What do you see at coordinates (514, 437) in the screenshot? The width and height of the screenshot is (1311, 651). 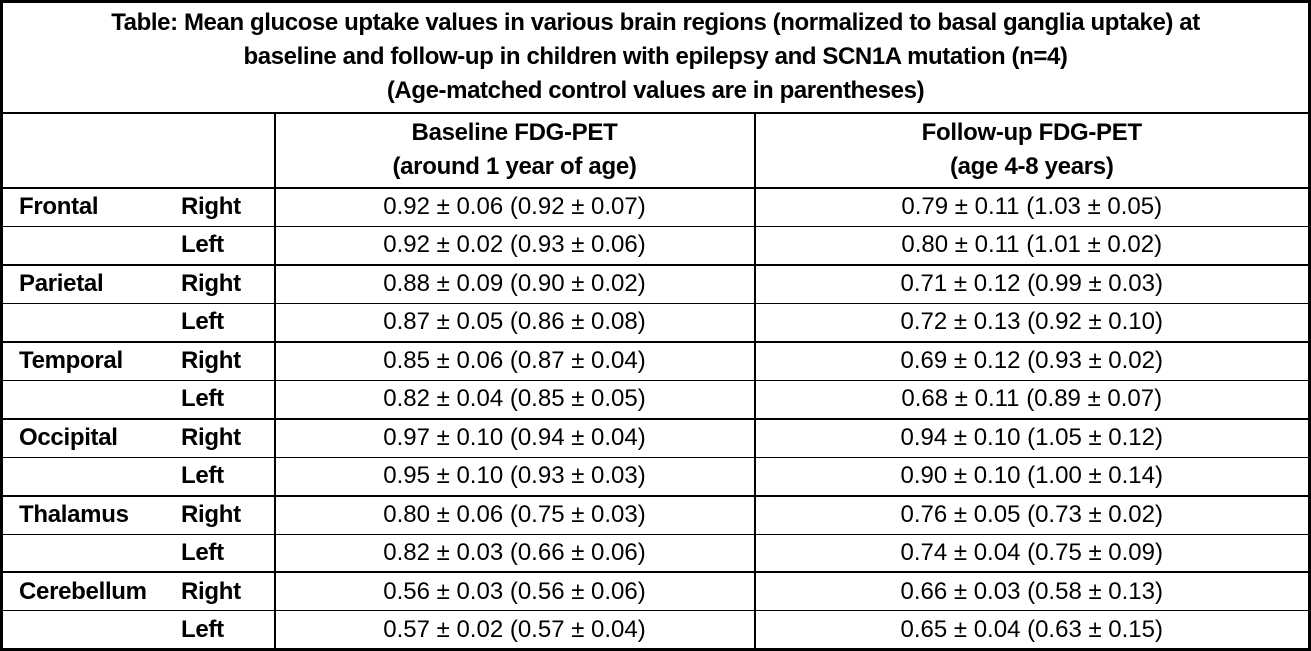 I see `baseline-value: 0.97 ± 0.10 (0.94 ± 0.04)` at bounding box center [514, 437].